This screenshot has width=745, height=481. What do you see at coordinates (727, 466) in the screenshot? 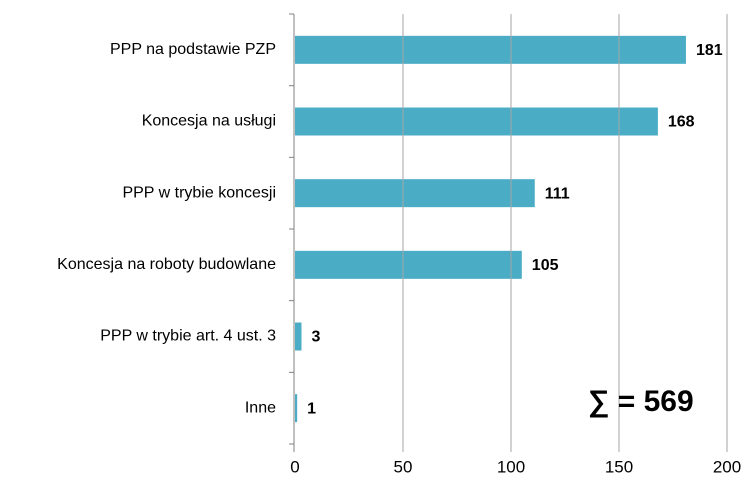
I see `x-tick-label: 200` at bounding box center [727, 466].